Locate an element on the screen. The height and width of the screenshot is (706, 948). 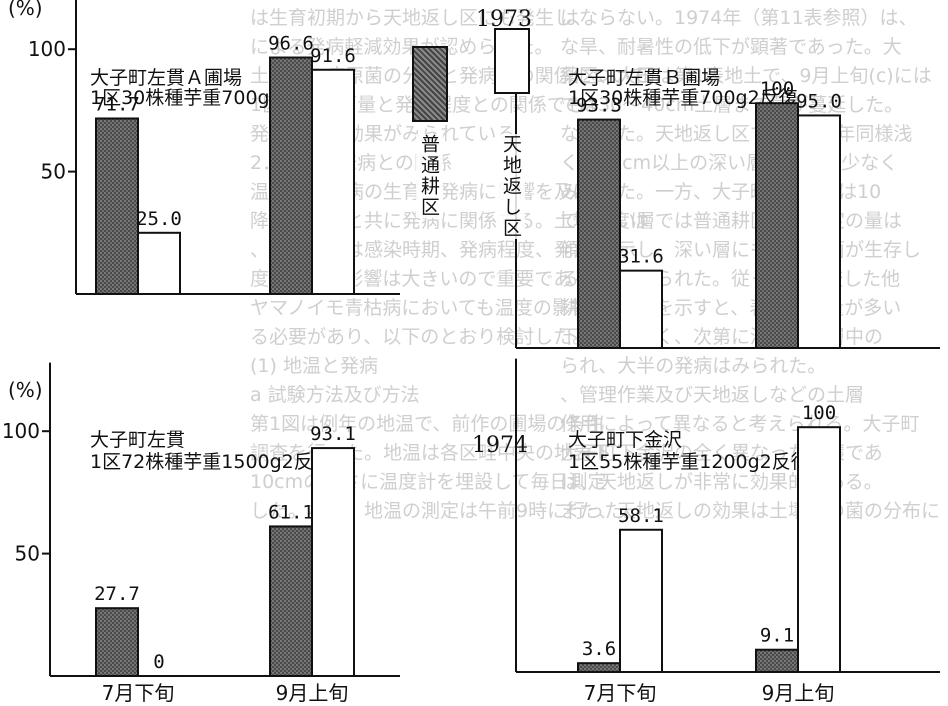
background-text-line: a 試験方法及び方法 is located at coordinates (335, 395).